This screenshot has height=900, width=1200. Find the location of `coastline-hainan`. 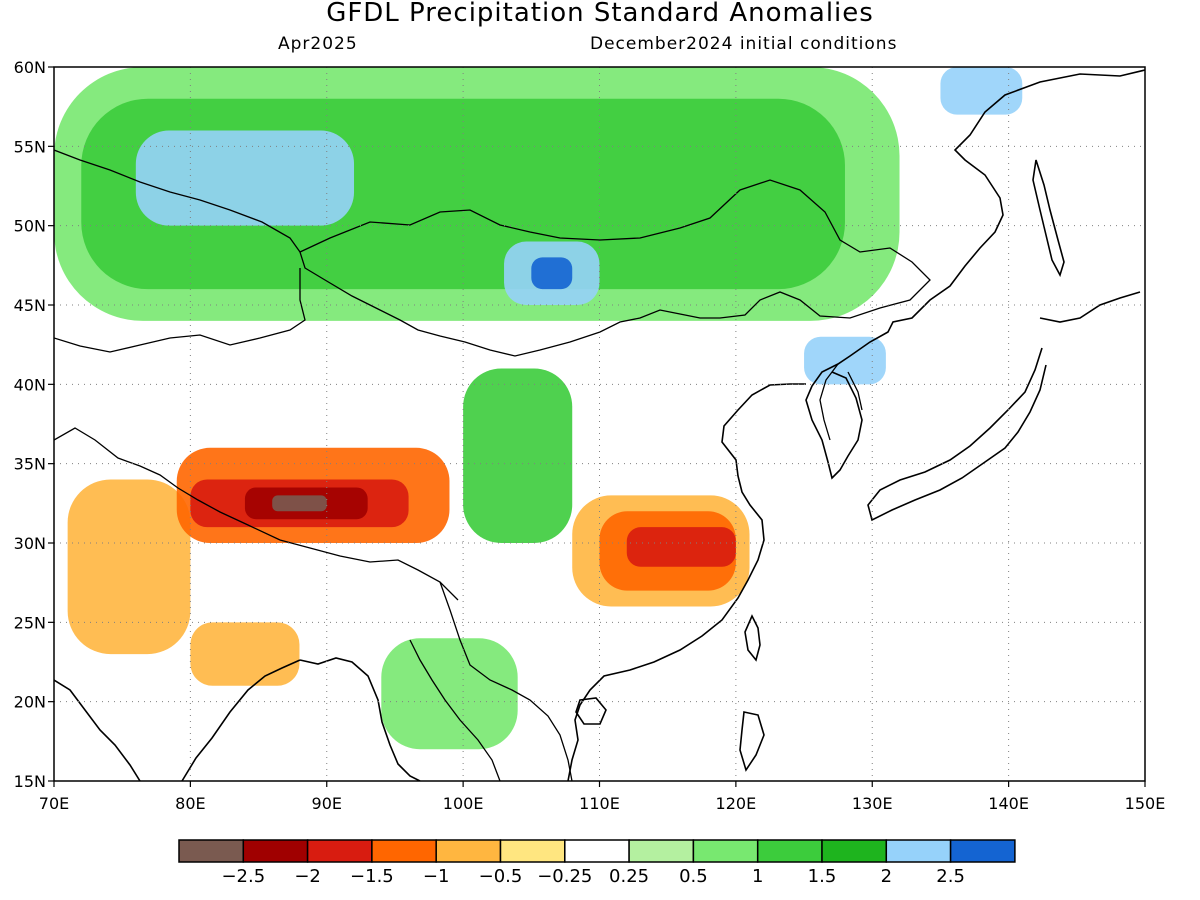

coastline-hainan is located at coordinates (591, 711).